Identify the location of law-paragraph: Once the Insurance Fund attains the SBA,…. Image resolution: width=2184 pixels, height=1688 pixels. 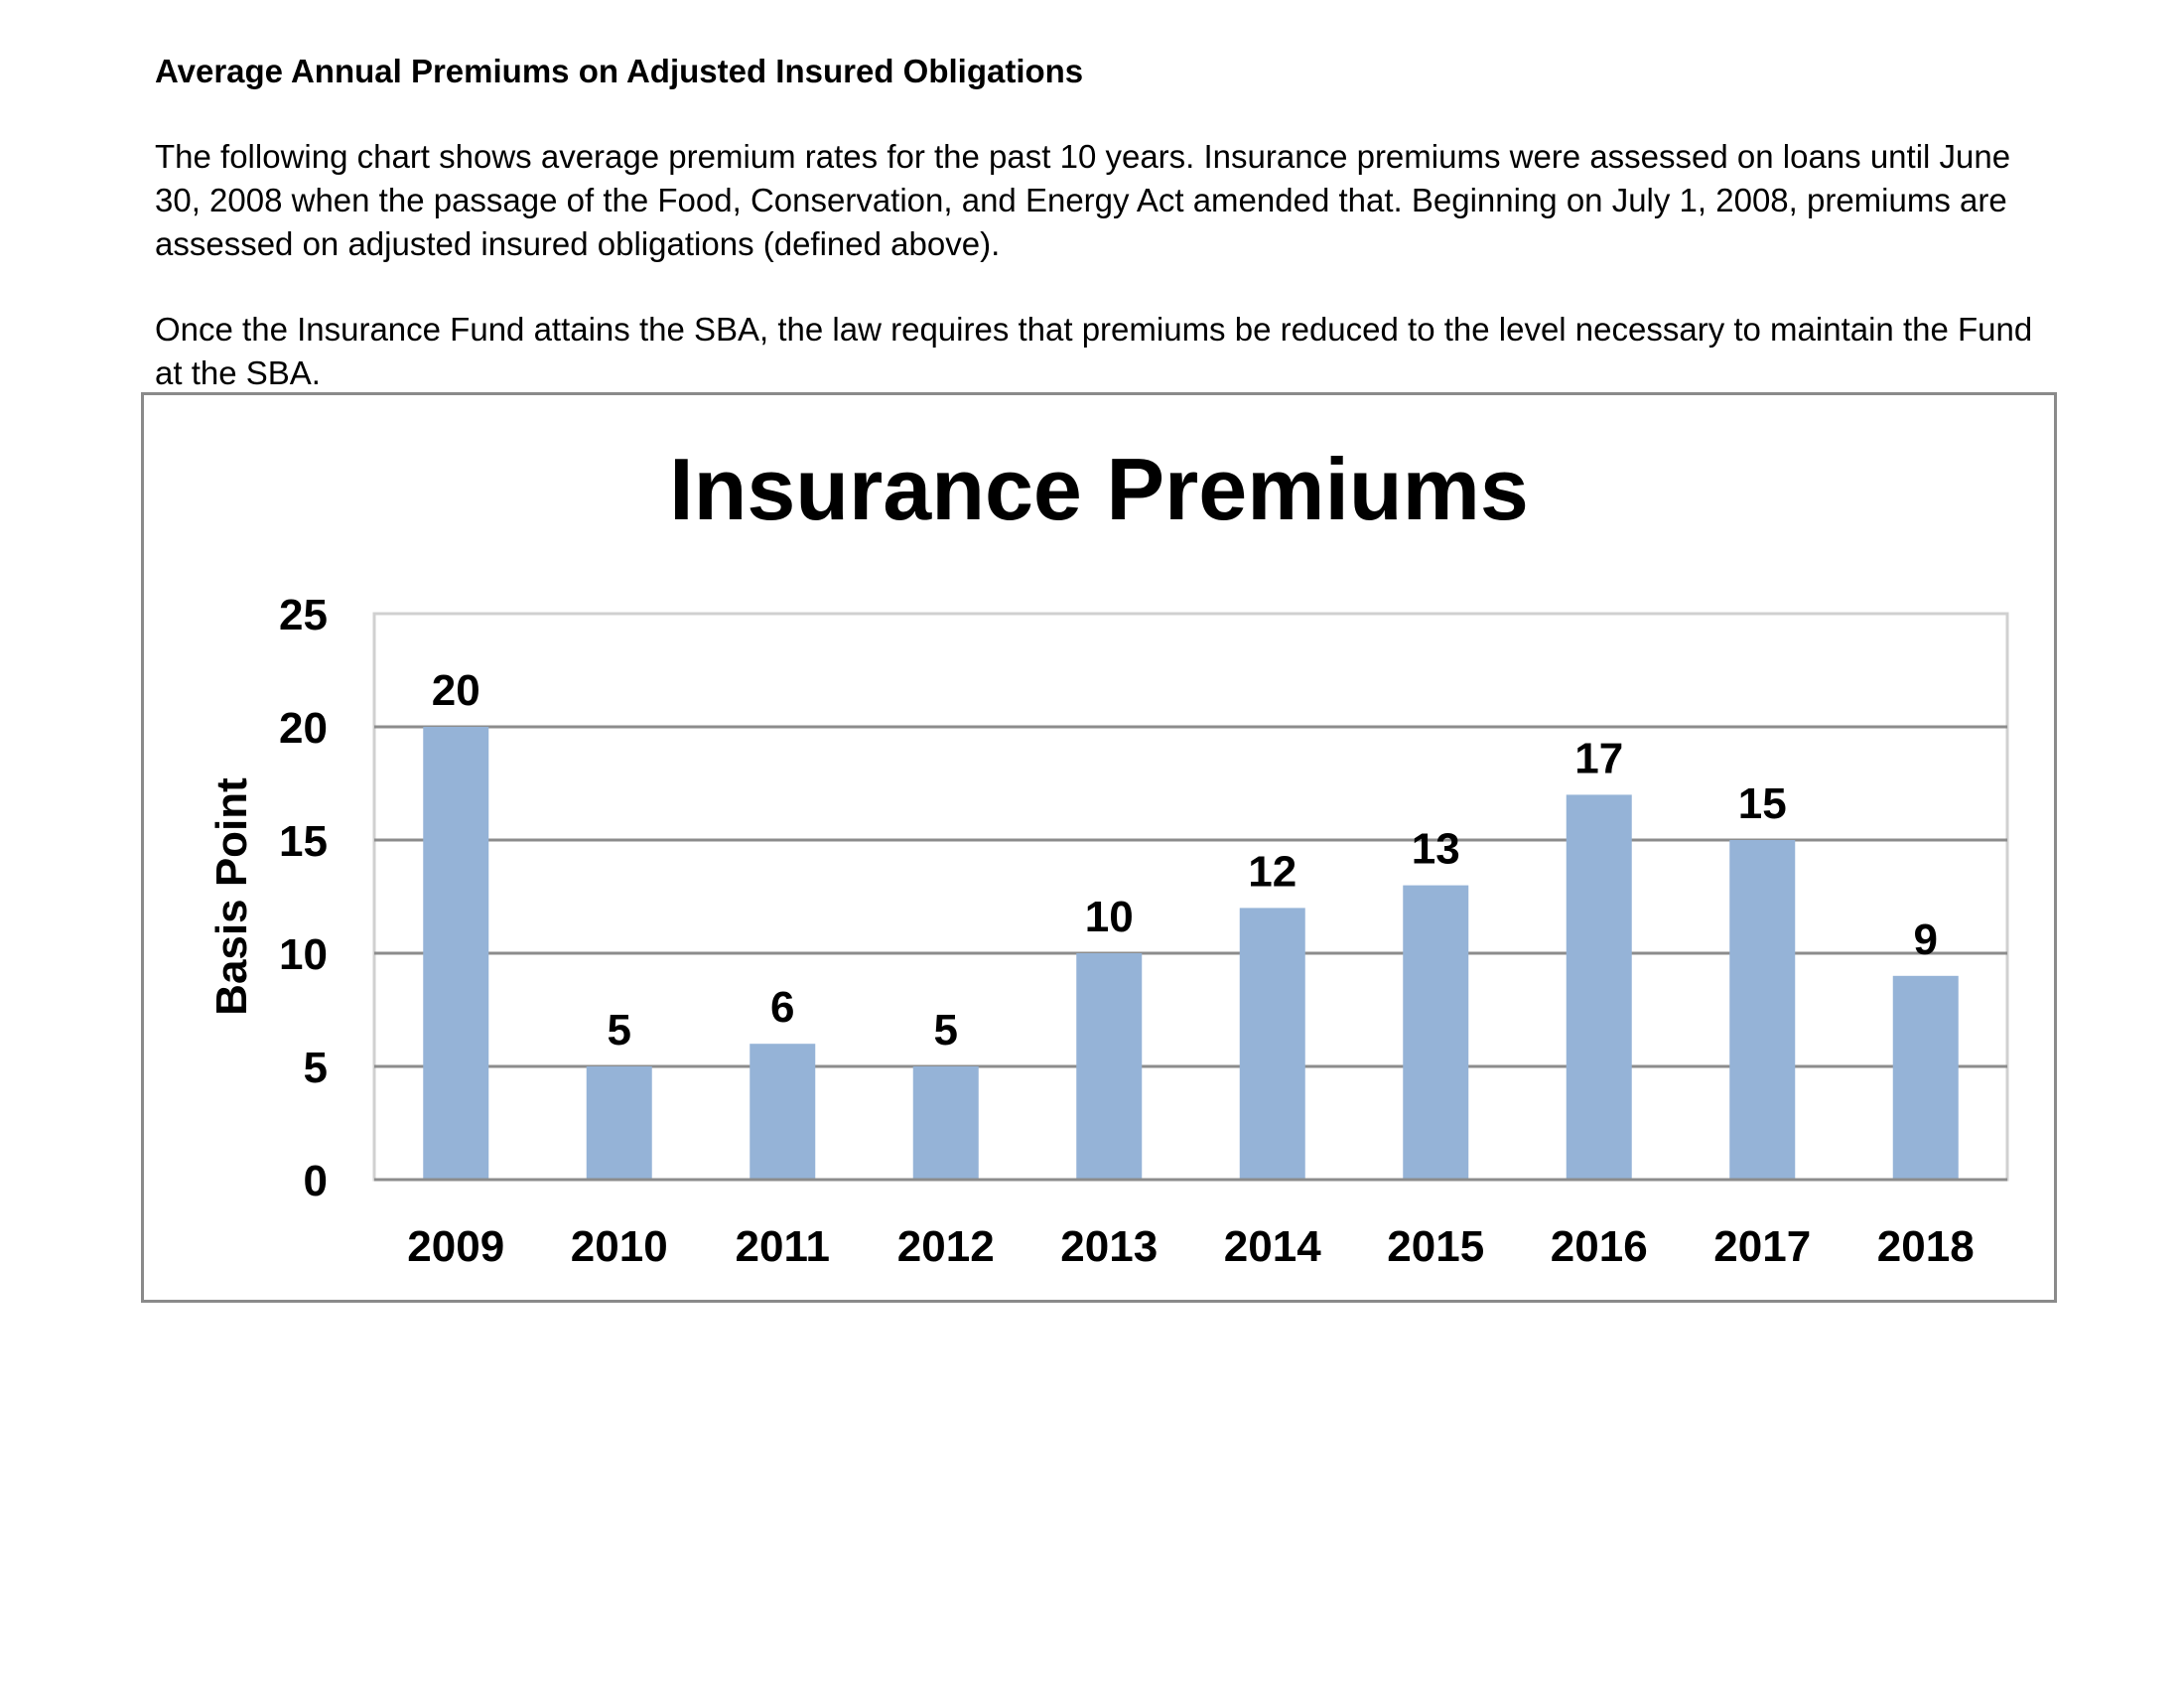
(1094, 351).